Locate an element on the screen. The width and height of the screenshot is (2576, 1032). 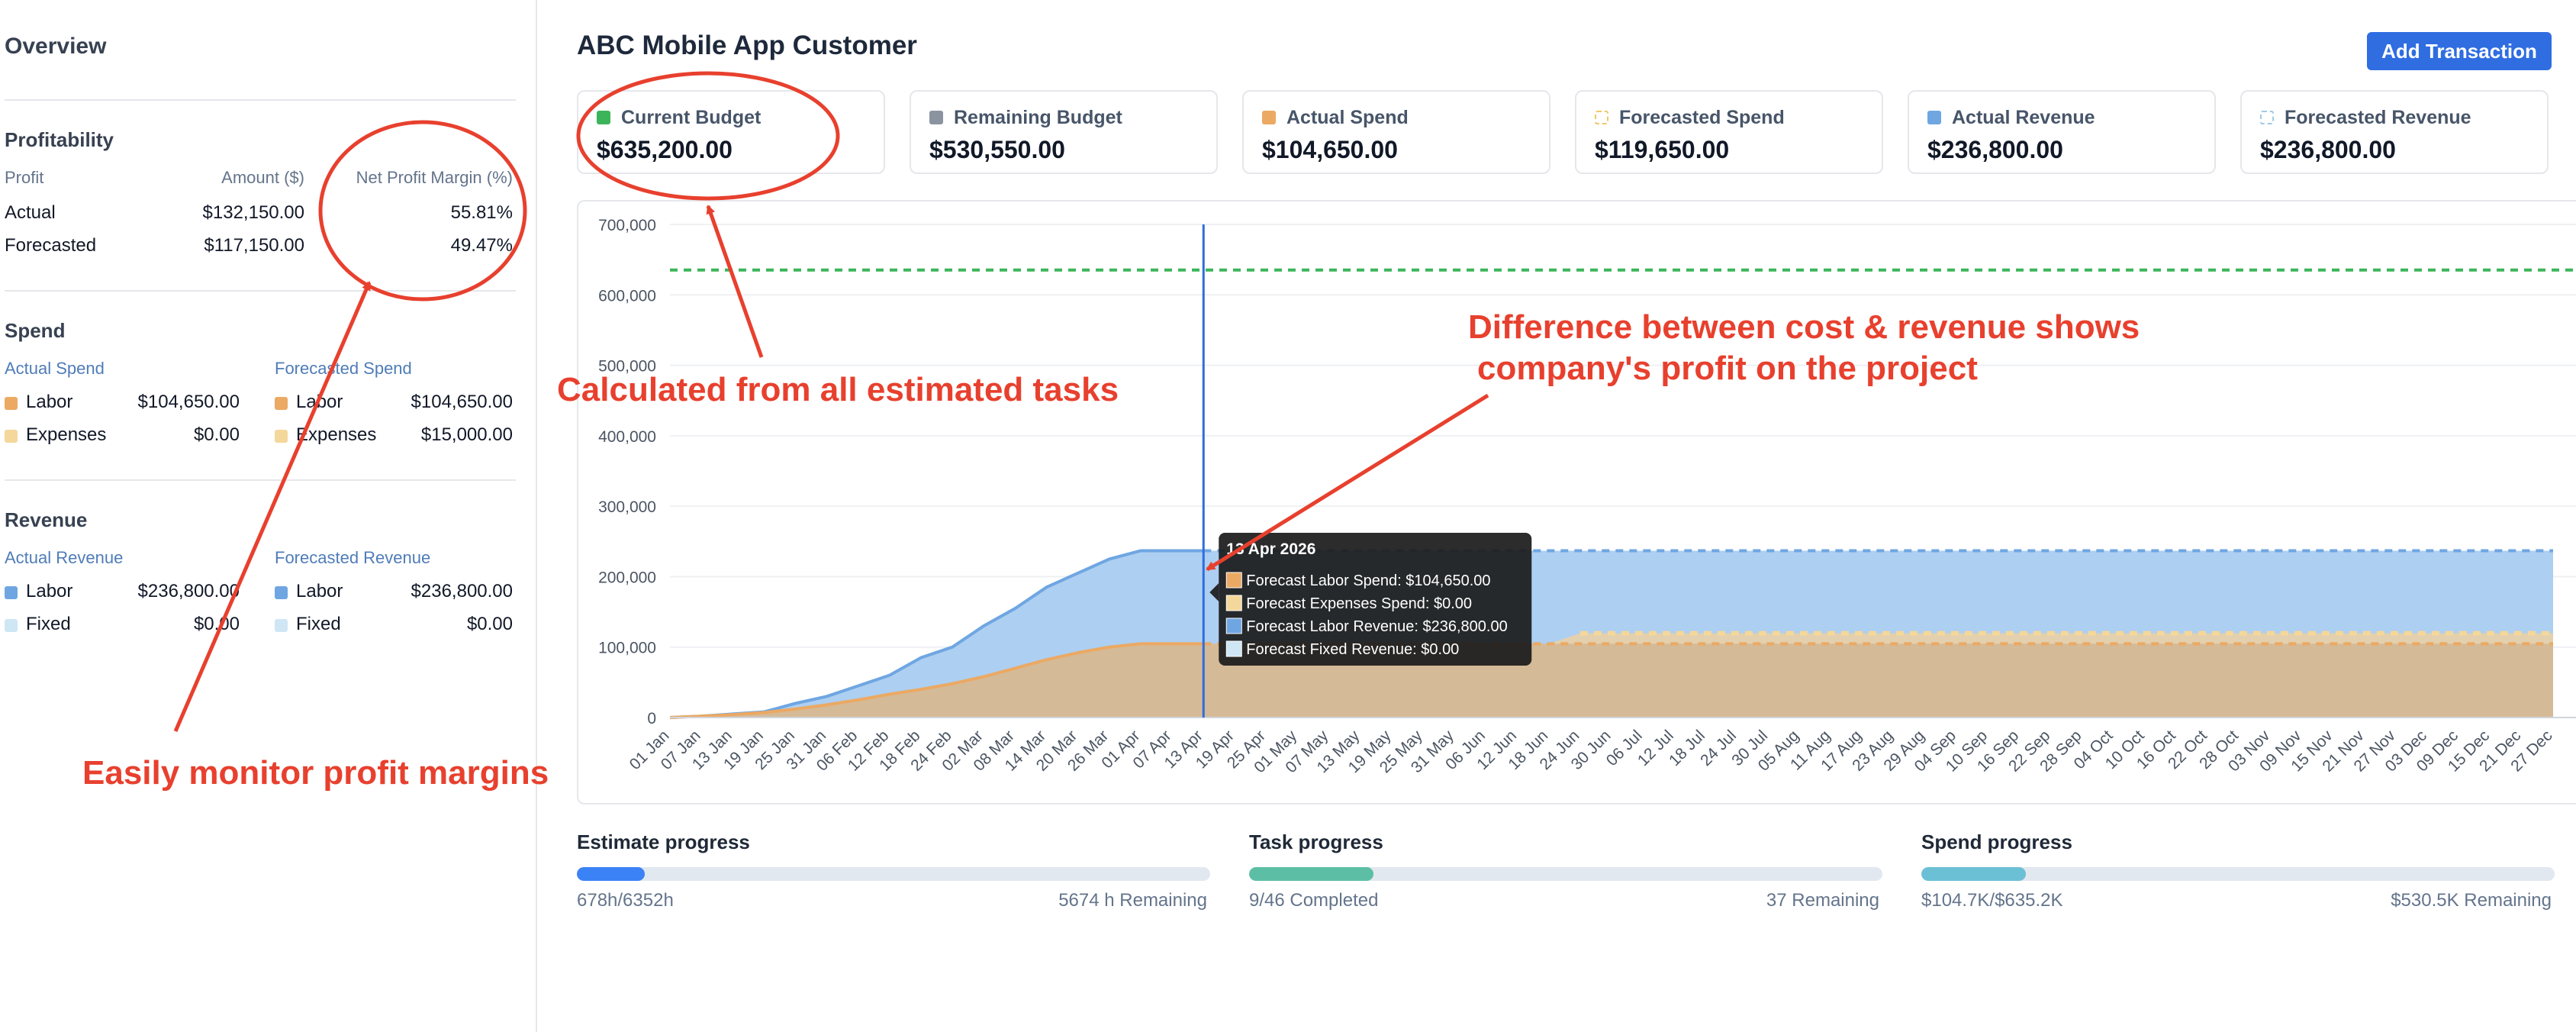
summary-card-forecasted-spend: Forecasted Spend $119,650.00 is located at coordinates (1729, 132).